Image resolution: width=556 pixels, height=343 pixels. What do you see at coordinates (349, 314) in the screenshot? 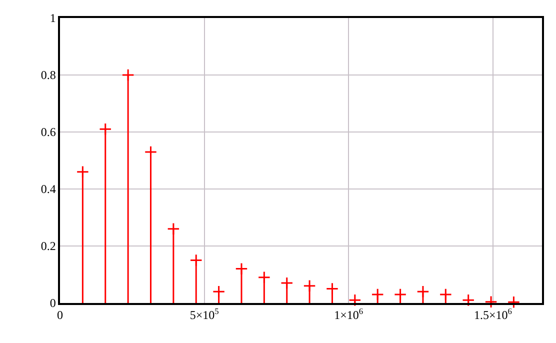
I see `x-tick-label: 1×10$^{6}$` at bounding box center [349, 314].